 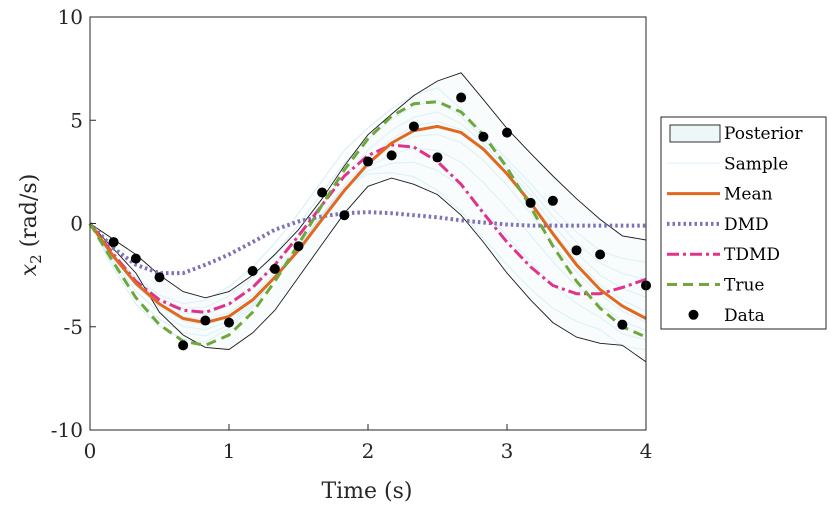 What do you see at coordinates (744, 316) in the screenshot?
I see `legend-label-data: Data` at bounding box center [744, 316].